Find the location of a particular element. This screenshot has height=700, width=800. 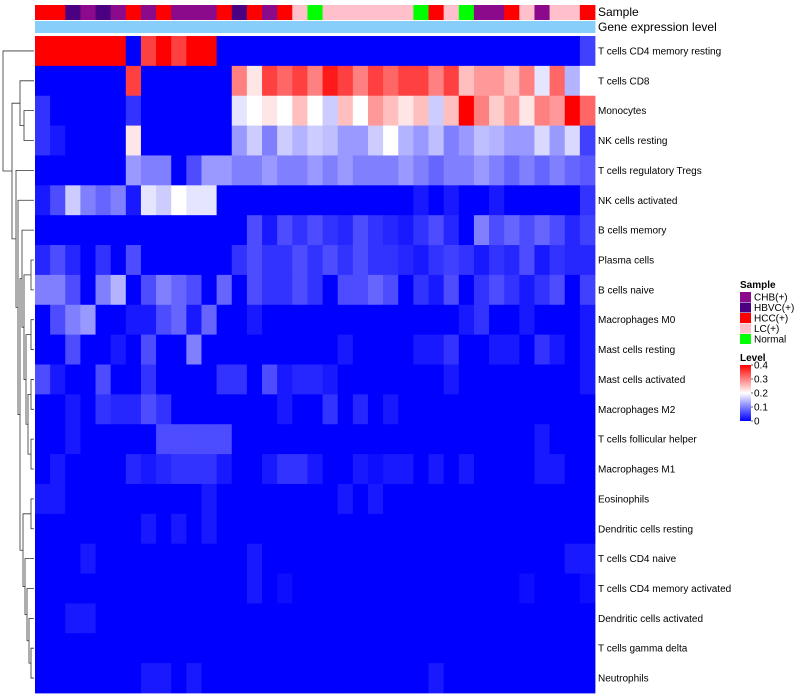

legend-swatch is located at coordinates (745, 328).